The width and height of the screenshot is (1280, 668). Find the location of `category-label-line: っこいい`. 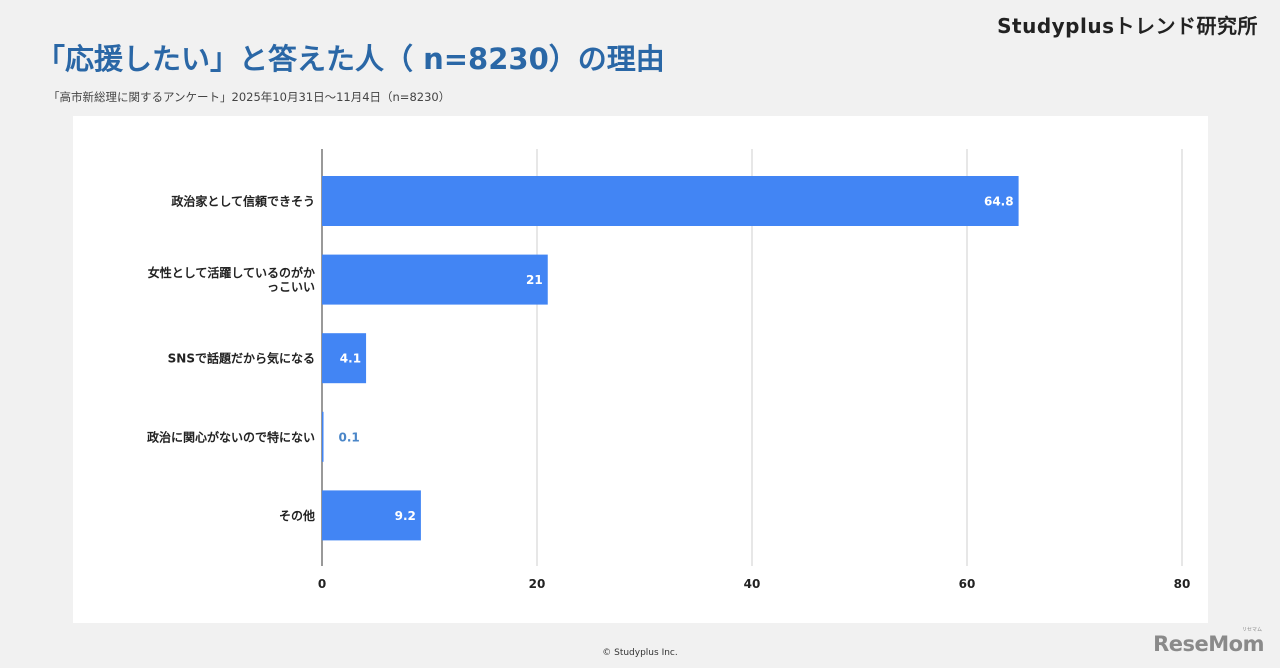

category-label-line: っこいい is located at coordinates (291, 287).